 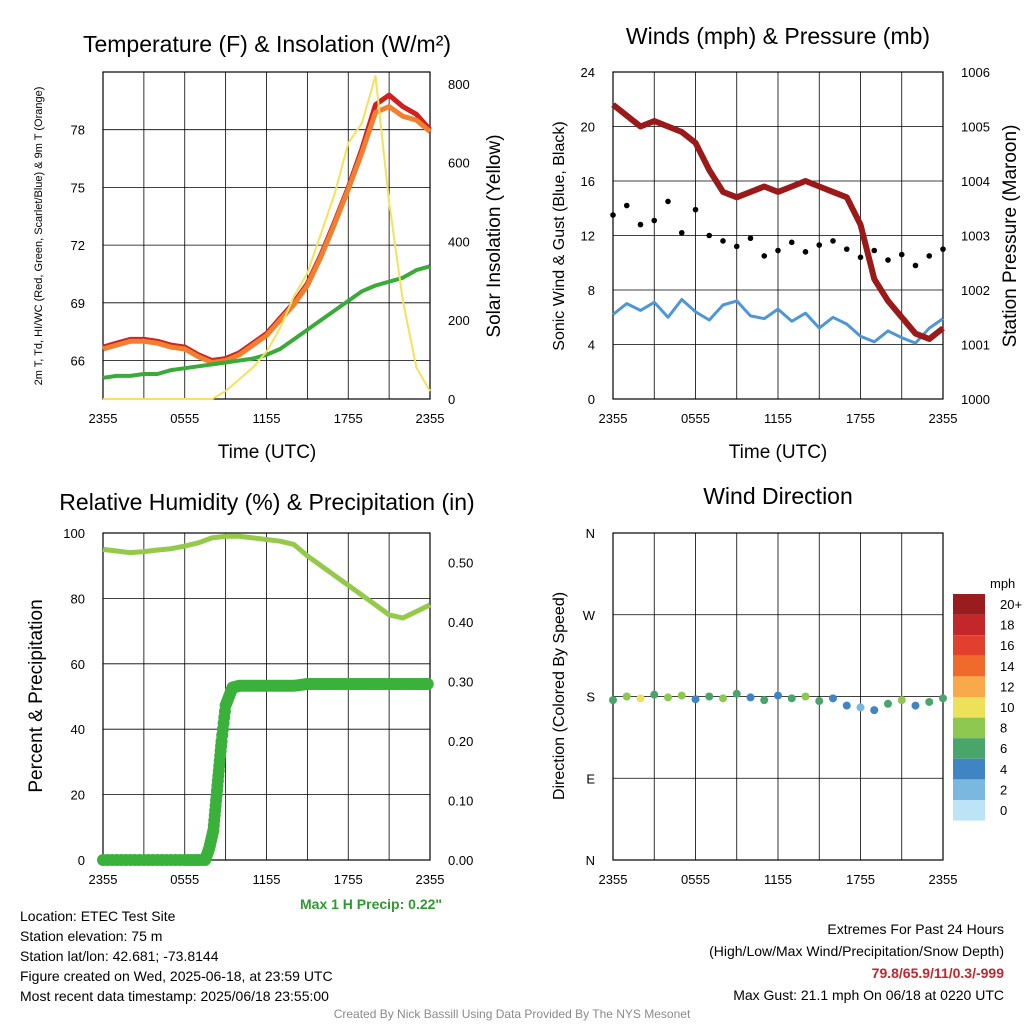 I want to click on pressure-ytick: 1003, so click(x=975, y=236).